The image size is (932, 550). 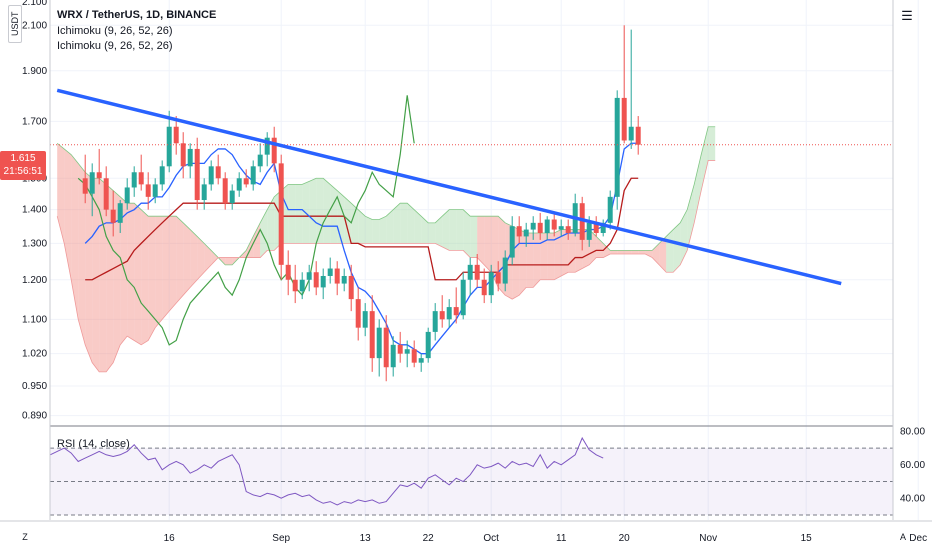 What do you see at coordinates (362, 229) in the screenshot?
I see `kijun-line` at bounding box center [362, 229].